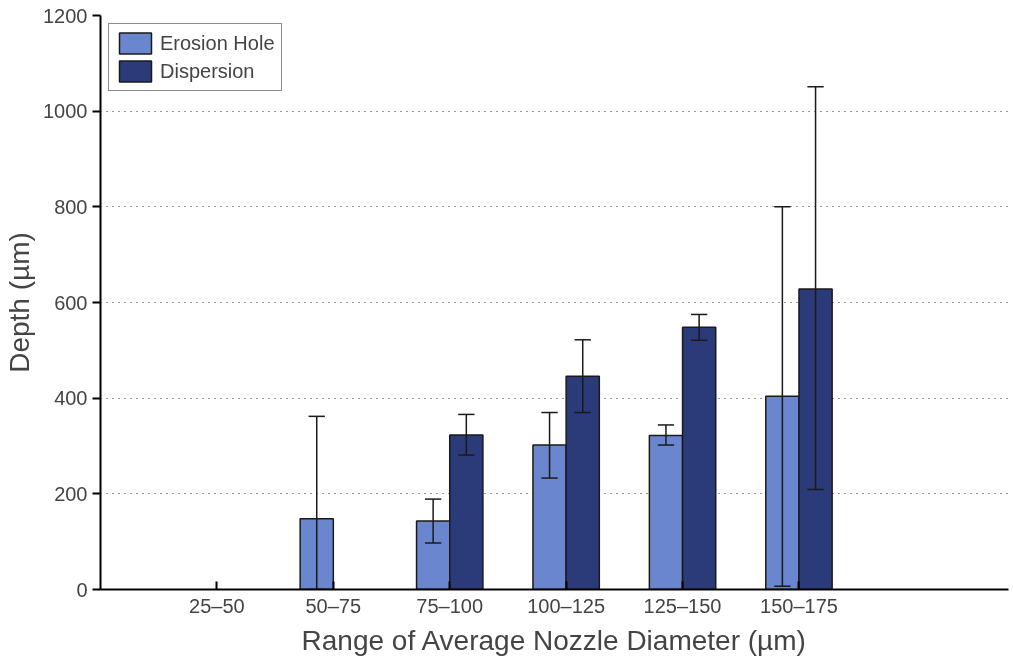 The image size is (1013, 669). I want to click on y-tick-label: 600, so click(71, 302).